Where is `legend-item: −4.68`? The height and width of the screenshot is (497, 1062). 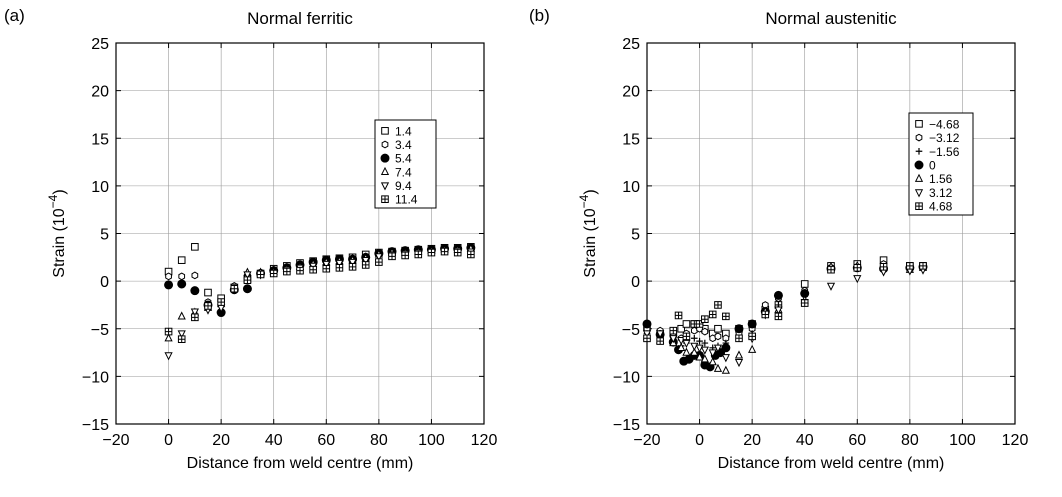 legend-item: −4.68 is located at coordinates (937, 124).